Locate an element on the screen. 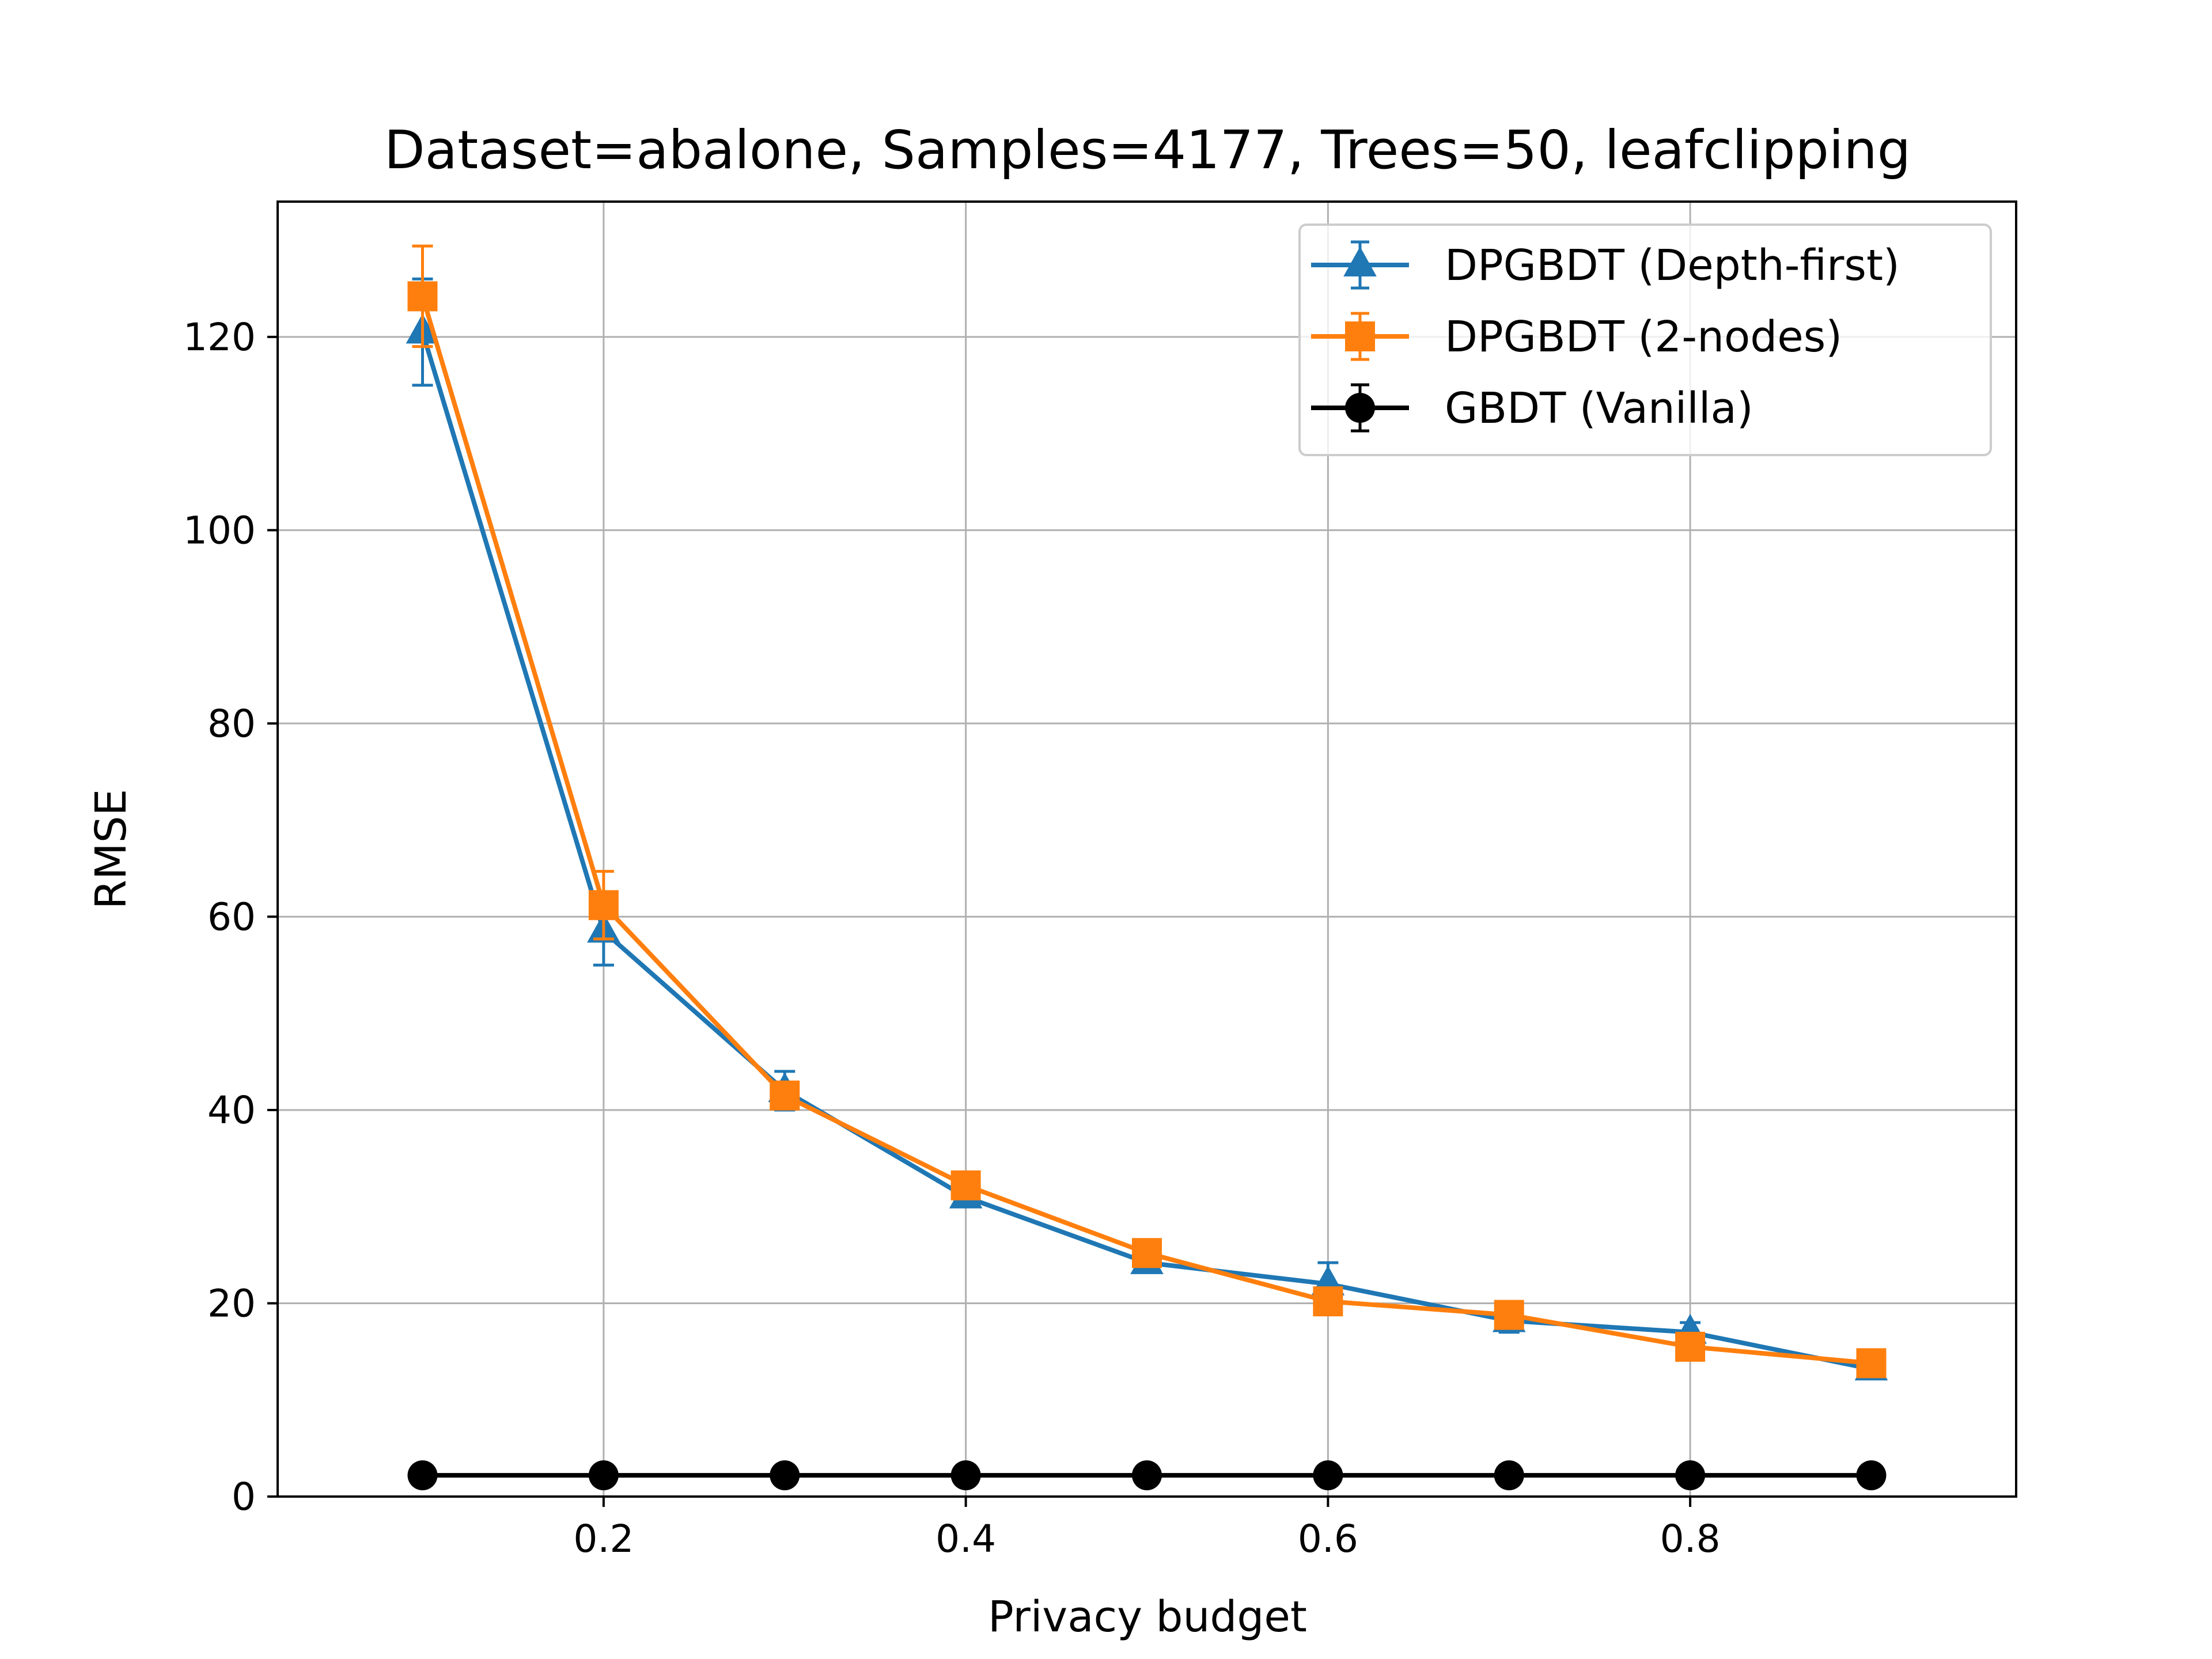  y-tick-label: 60 is located at coordinates (231, 917).